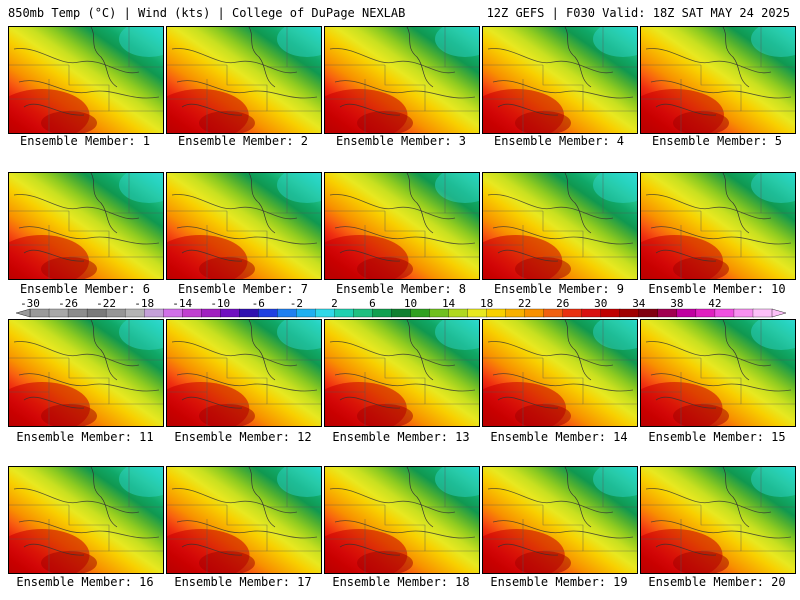 This screenshot has width=800, height=600. Describe the element at coordinates (401, 582) in the screenshot. I see `ensemble-member-caption: Ensemble Member: 18` at that location.